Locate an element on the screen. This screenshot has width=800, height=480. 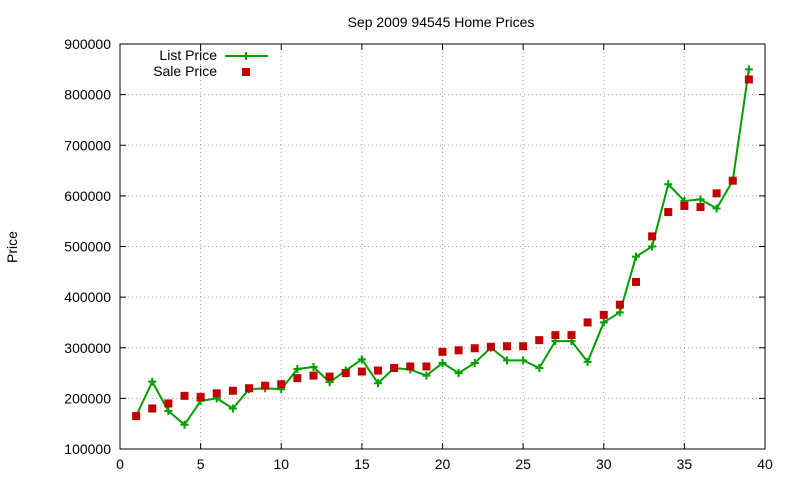
x-tick-label: 15 is located at coordinates (362, 464).